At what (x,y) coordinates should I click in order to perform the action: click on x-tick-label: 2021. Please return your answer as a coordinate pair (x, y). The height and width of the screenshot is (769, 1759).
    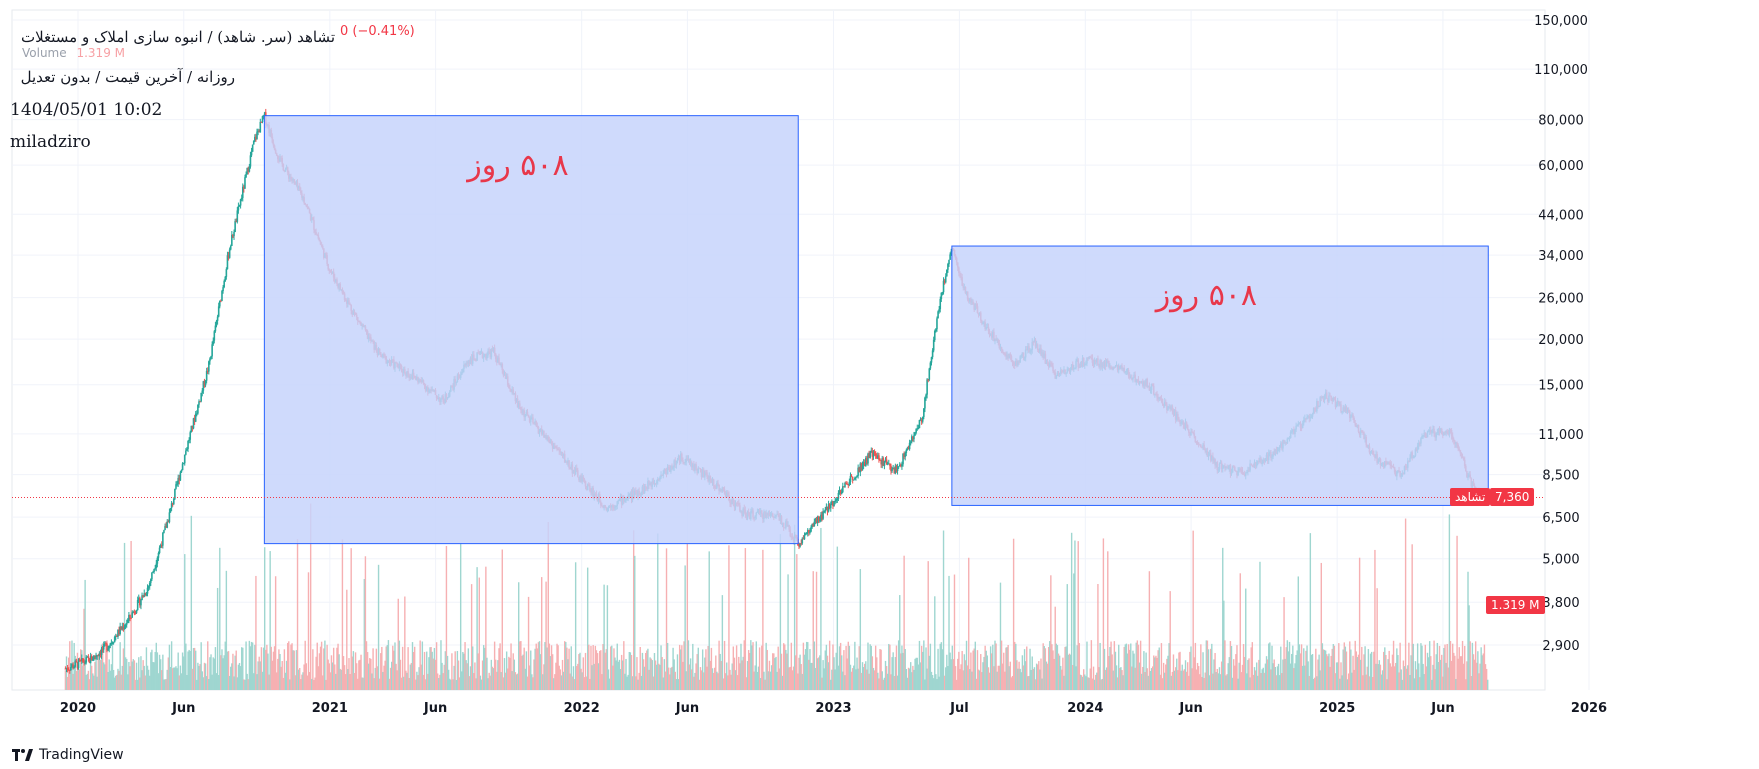
    Looking at the image, I should click on (330, 708).